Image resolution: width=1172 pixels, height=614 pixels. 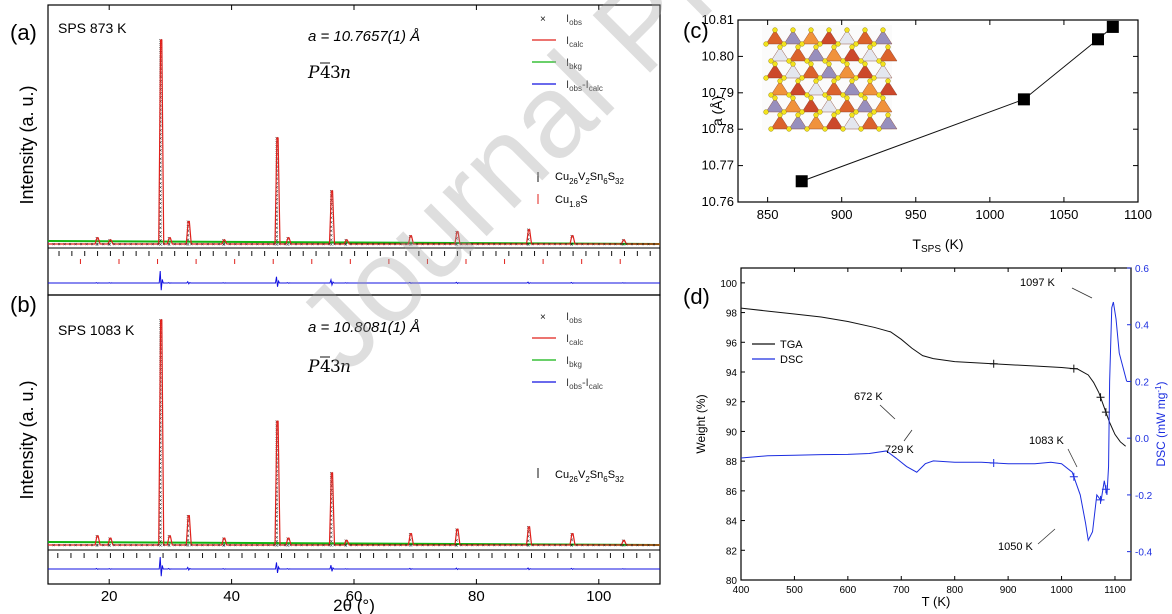 What do you see at coordinates (1061, 590) in the screenshot?
I see `d-x-tick-label: 1000` at bounding box center [1061, 590].